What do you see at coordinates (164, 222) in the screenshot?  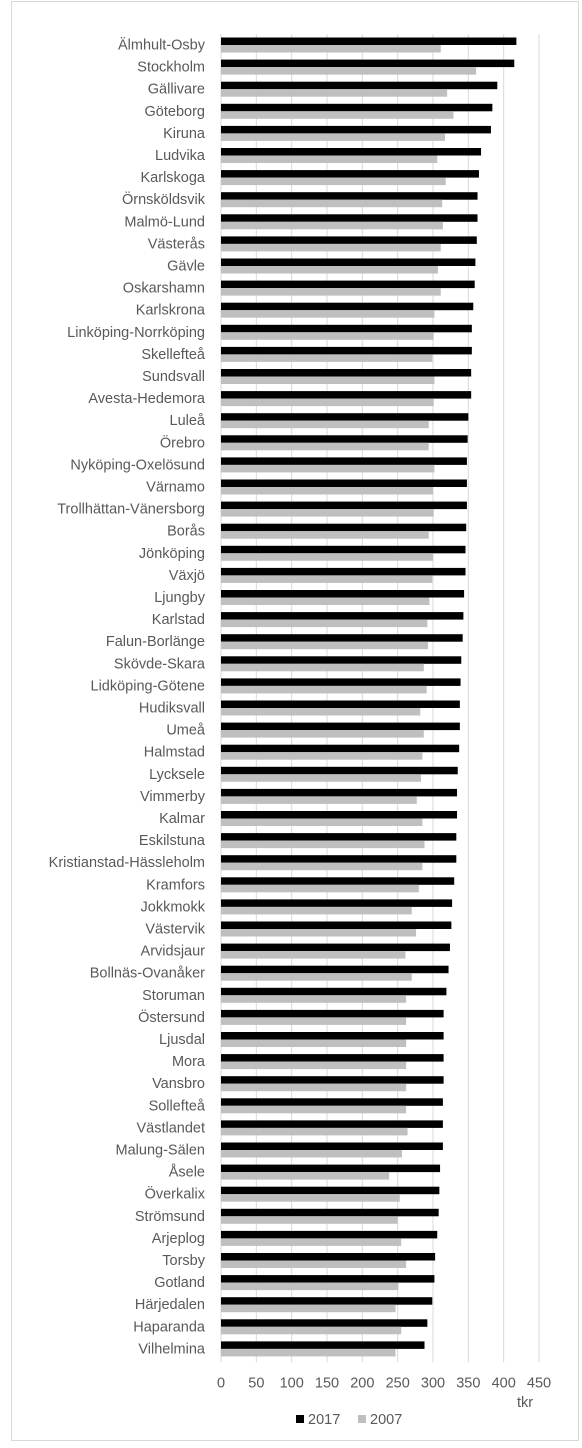 I see `category-label: Malmö-Lund` at bounding box center [164, 222].